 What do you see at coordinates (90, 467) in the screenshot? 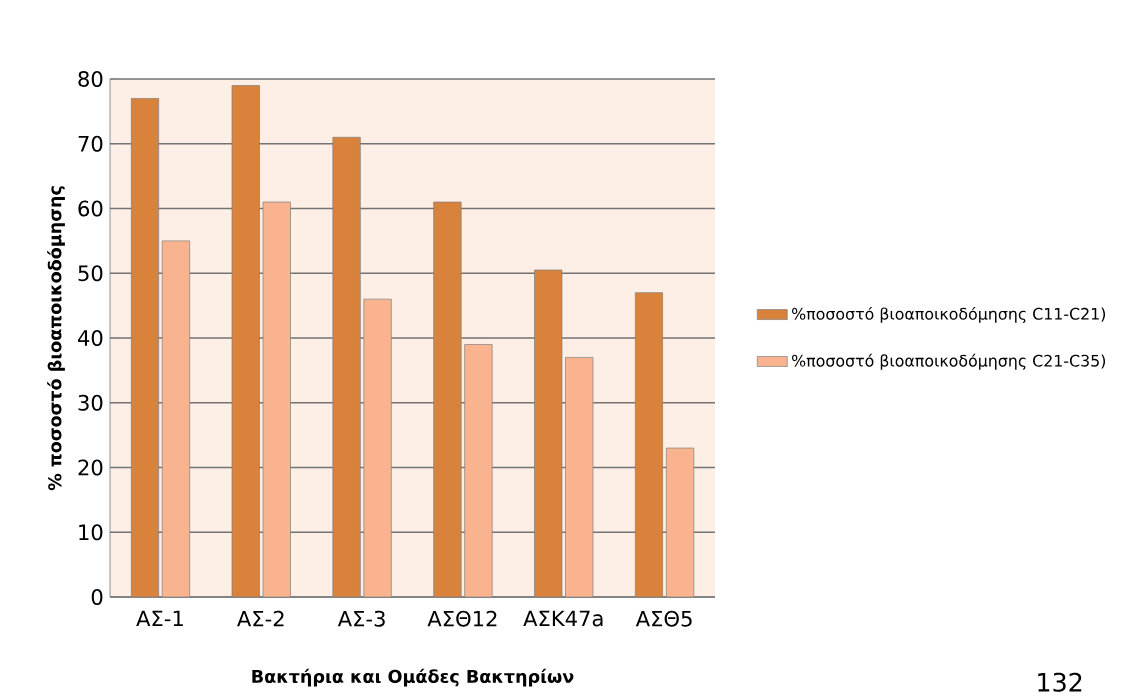
I see `y-tick-label: 20` at bounding box center [90, 467].